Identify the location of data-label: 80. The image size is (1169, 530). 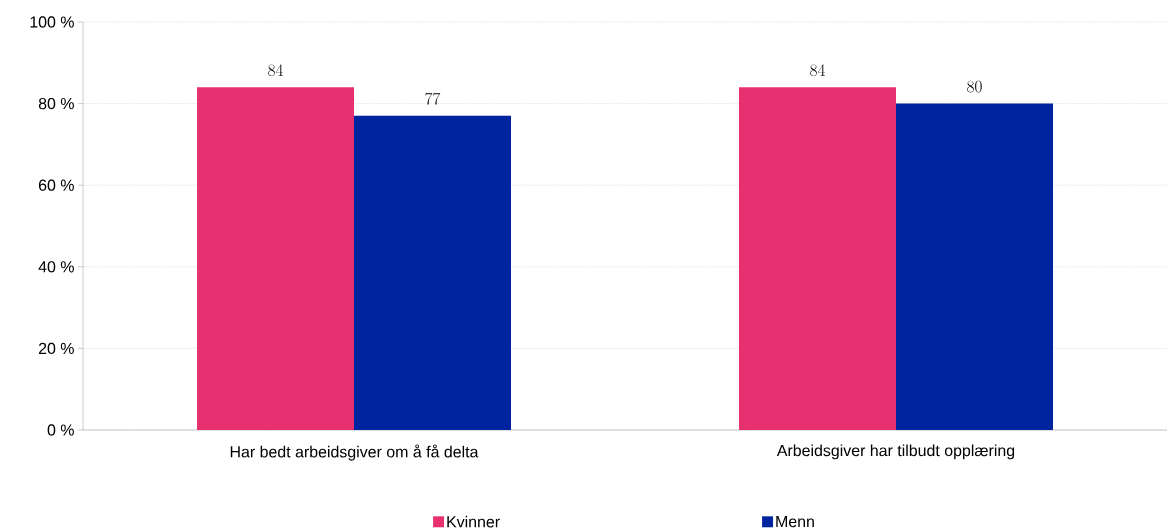
(974, 86).